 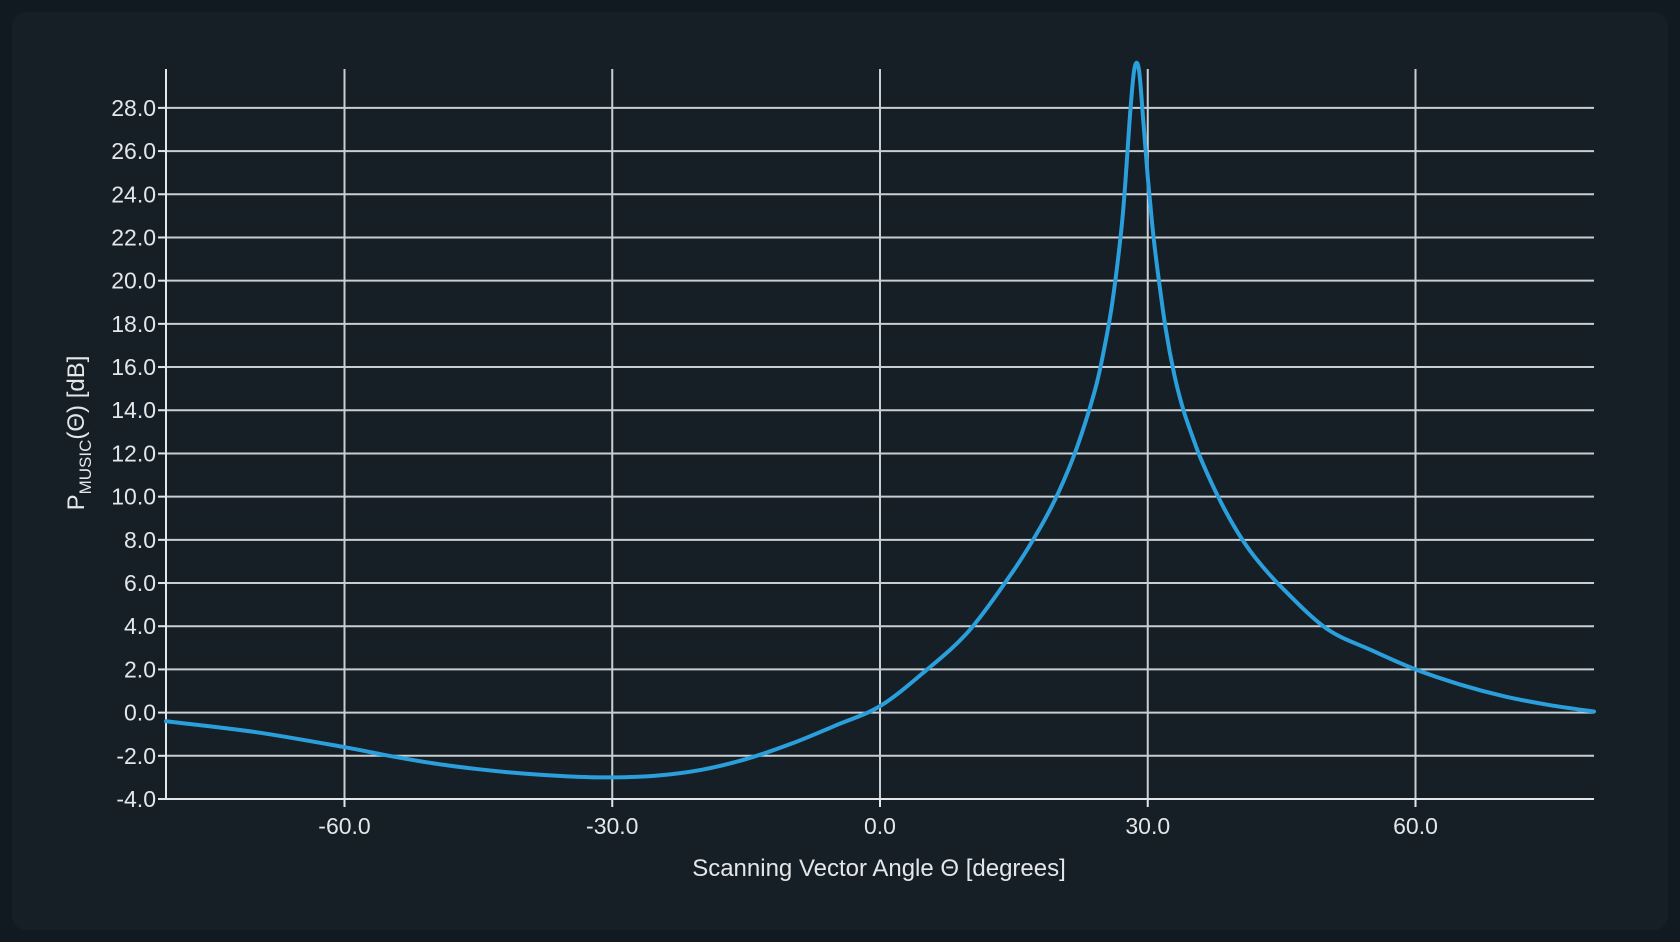 What do you see at coordinates (76, 502) in the screenshot?
I see `y-axis-title-main: P` at bounding box center [76, 502].